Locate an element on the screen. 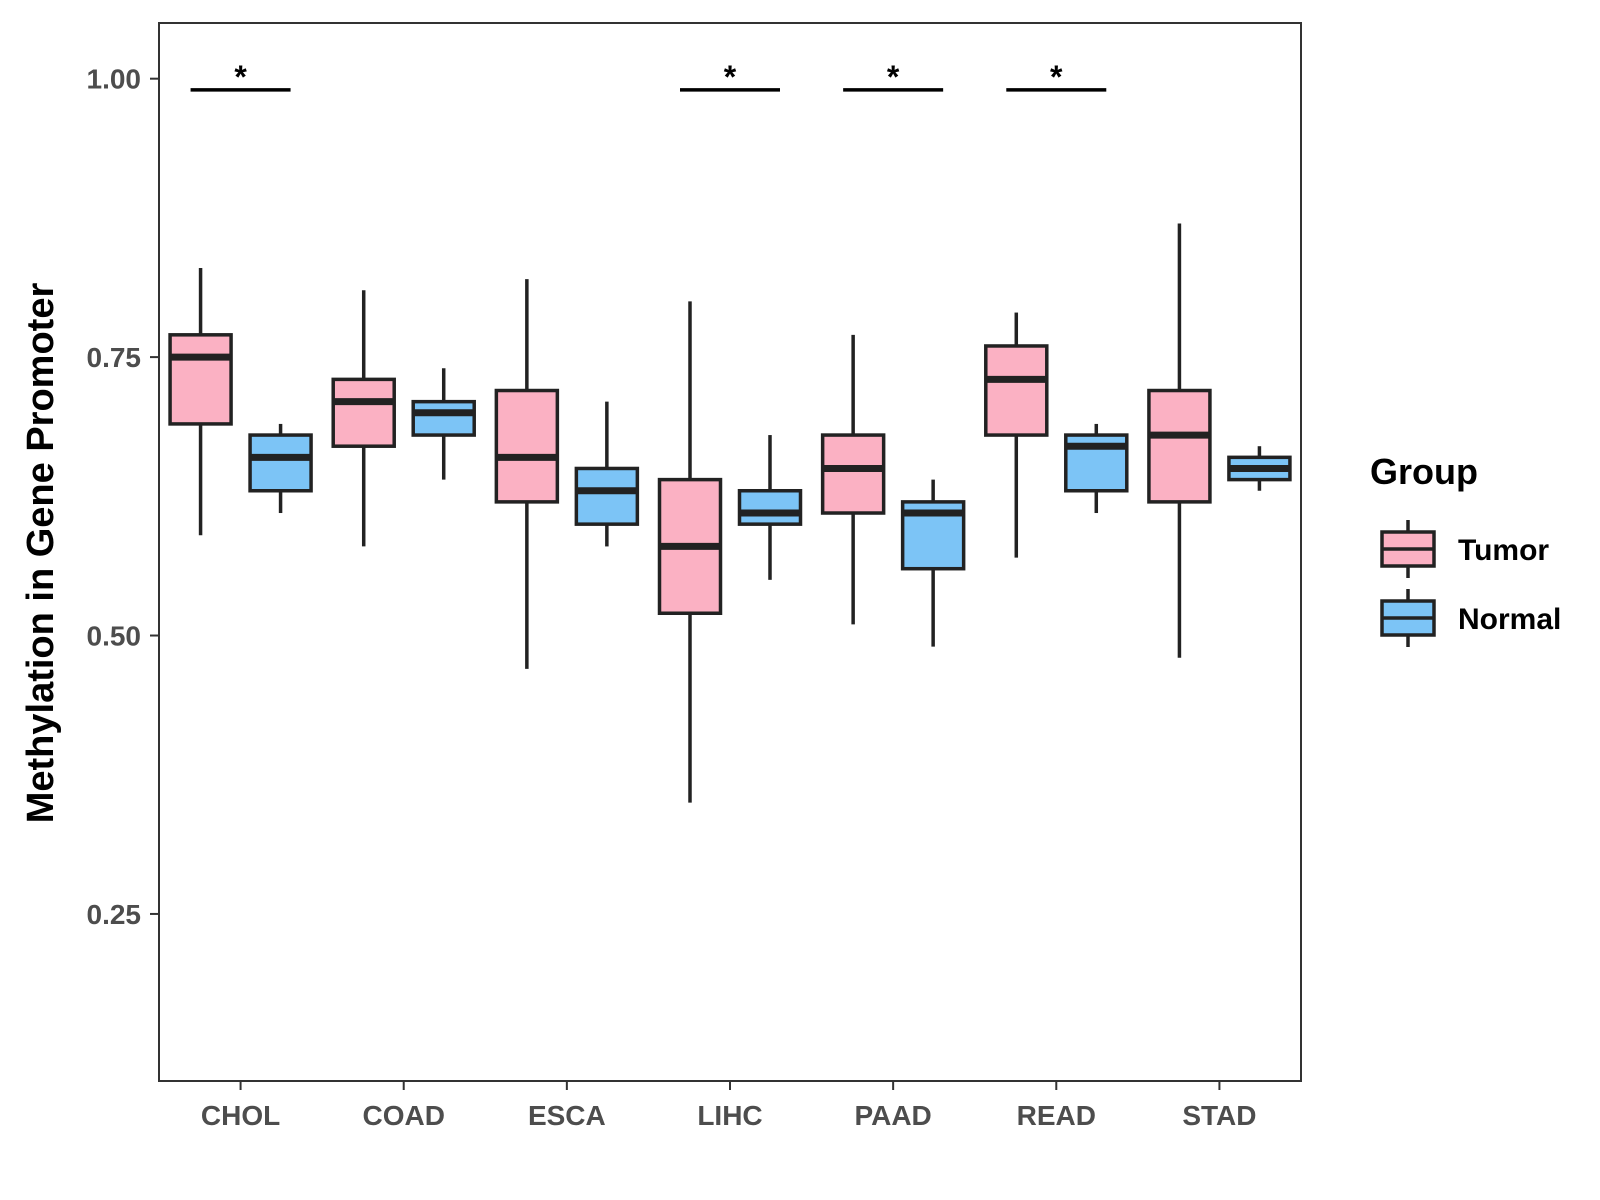 The width and height of the screenshot is (1600, 1200). box-normal-lihc is located at coordinates (770, 507).